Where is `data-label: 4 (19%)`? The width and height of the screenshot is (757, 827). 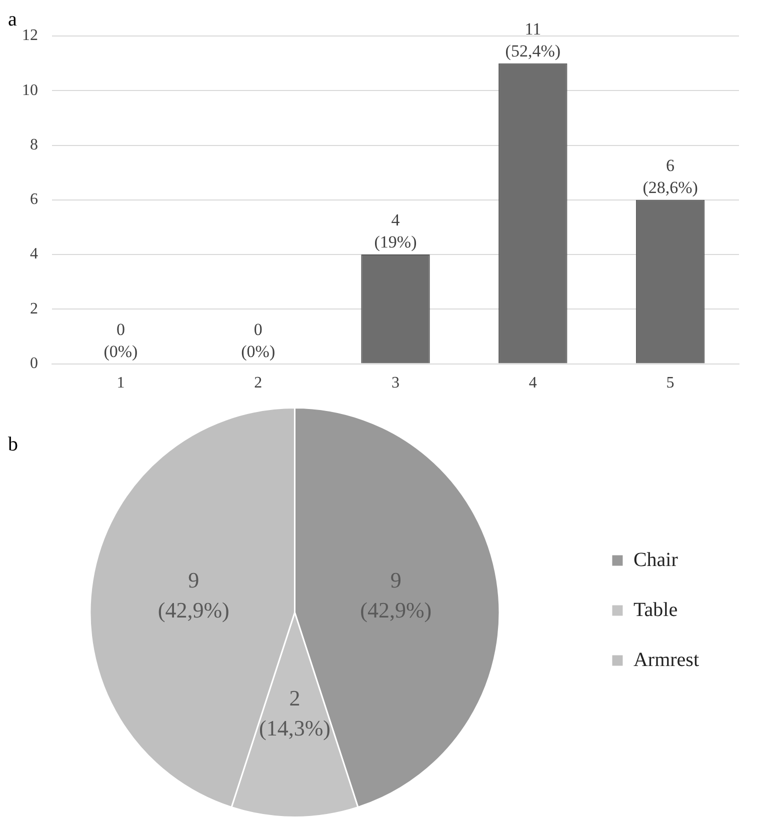
data-label: 4 (19%) is located at coordinates (395, 231).